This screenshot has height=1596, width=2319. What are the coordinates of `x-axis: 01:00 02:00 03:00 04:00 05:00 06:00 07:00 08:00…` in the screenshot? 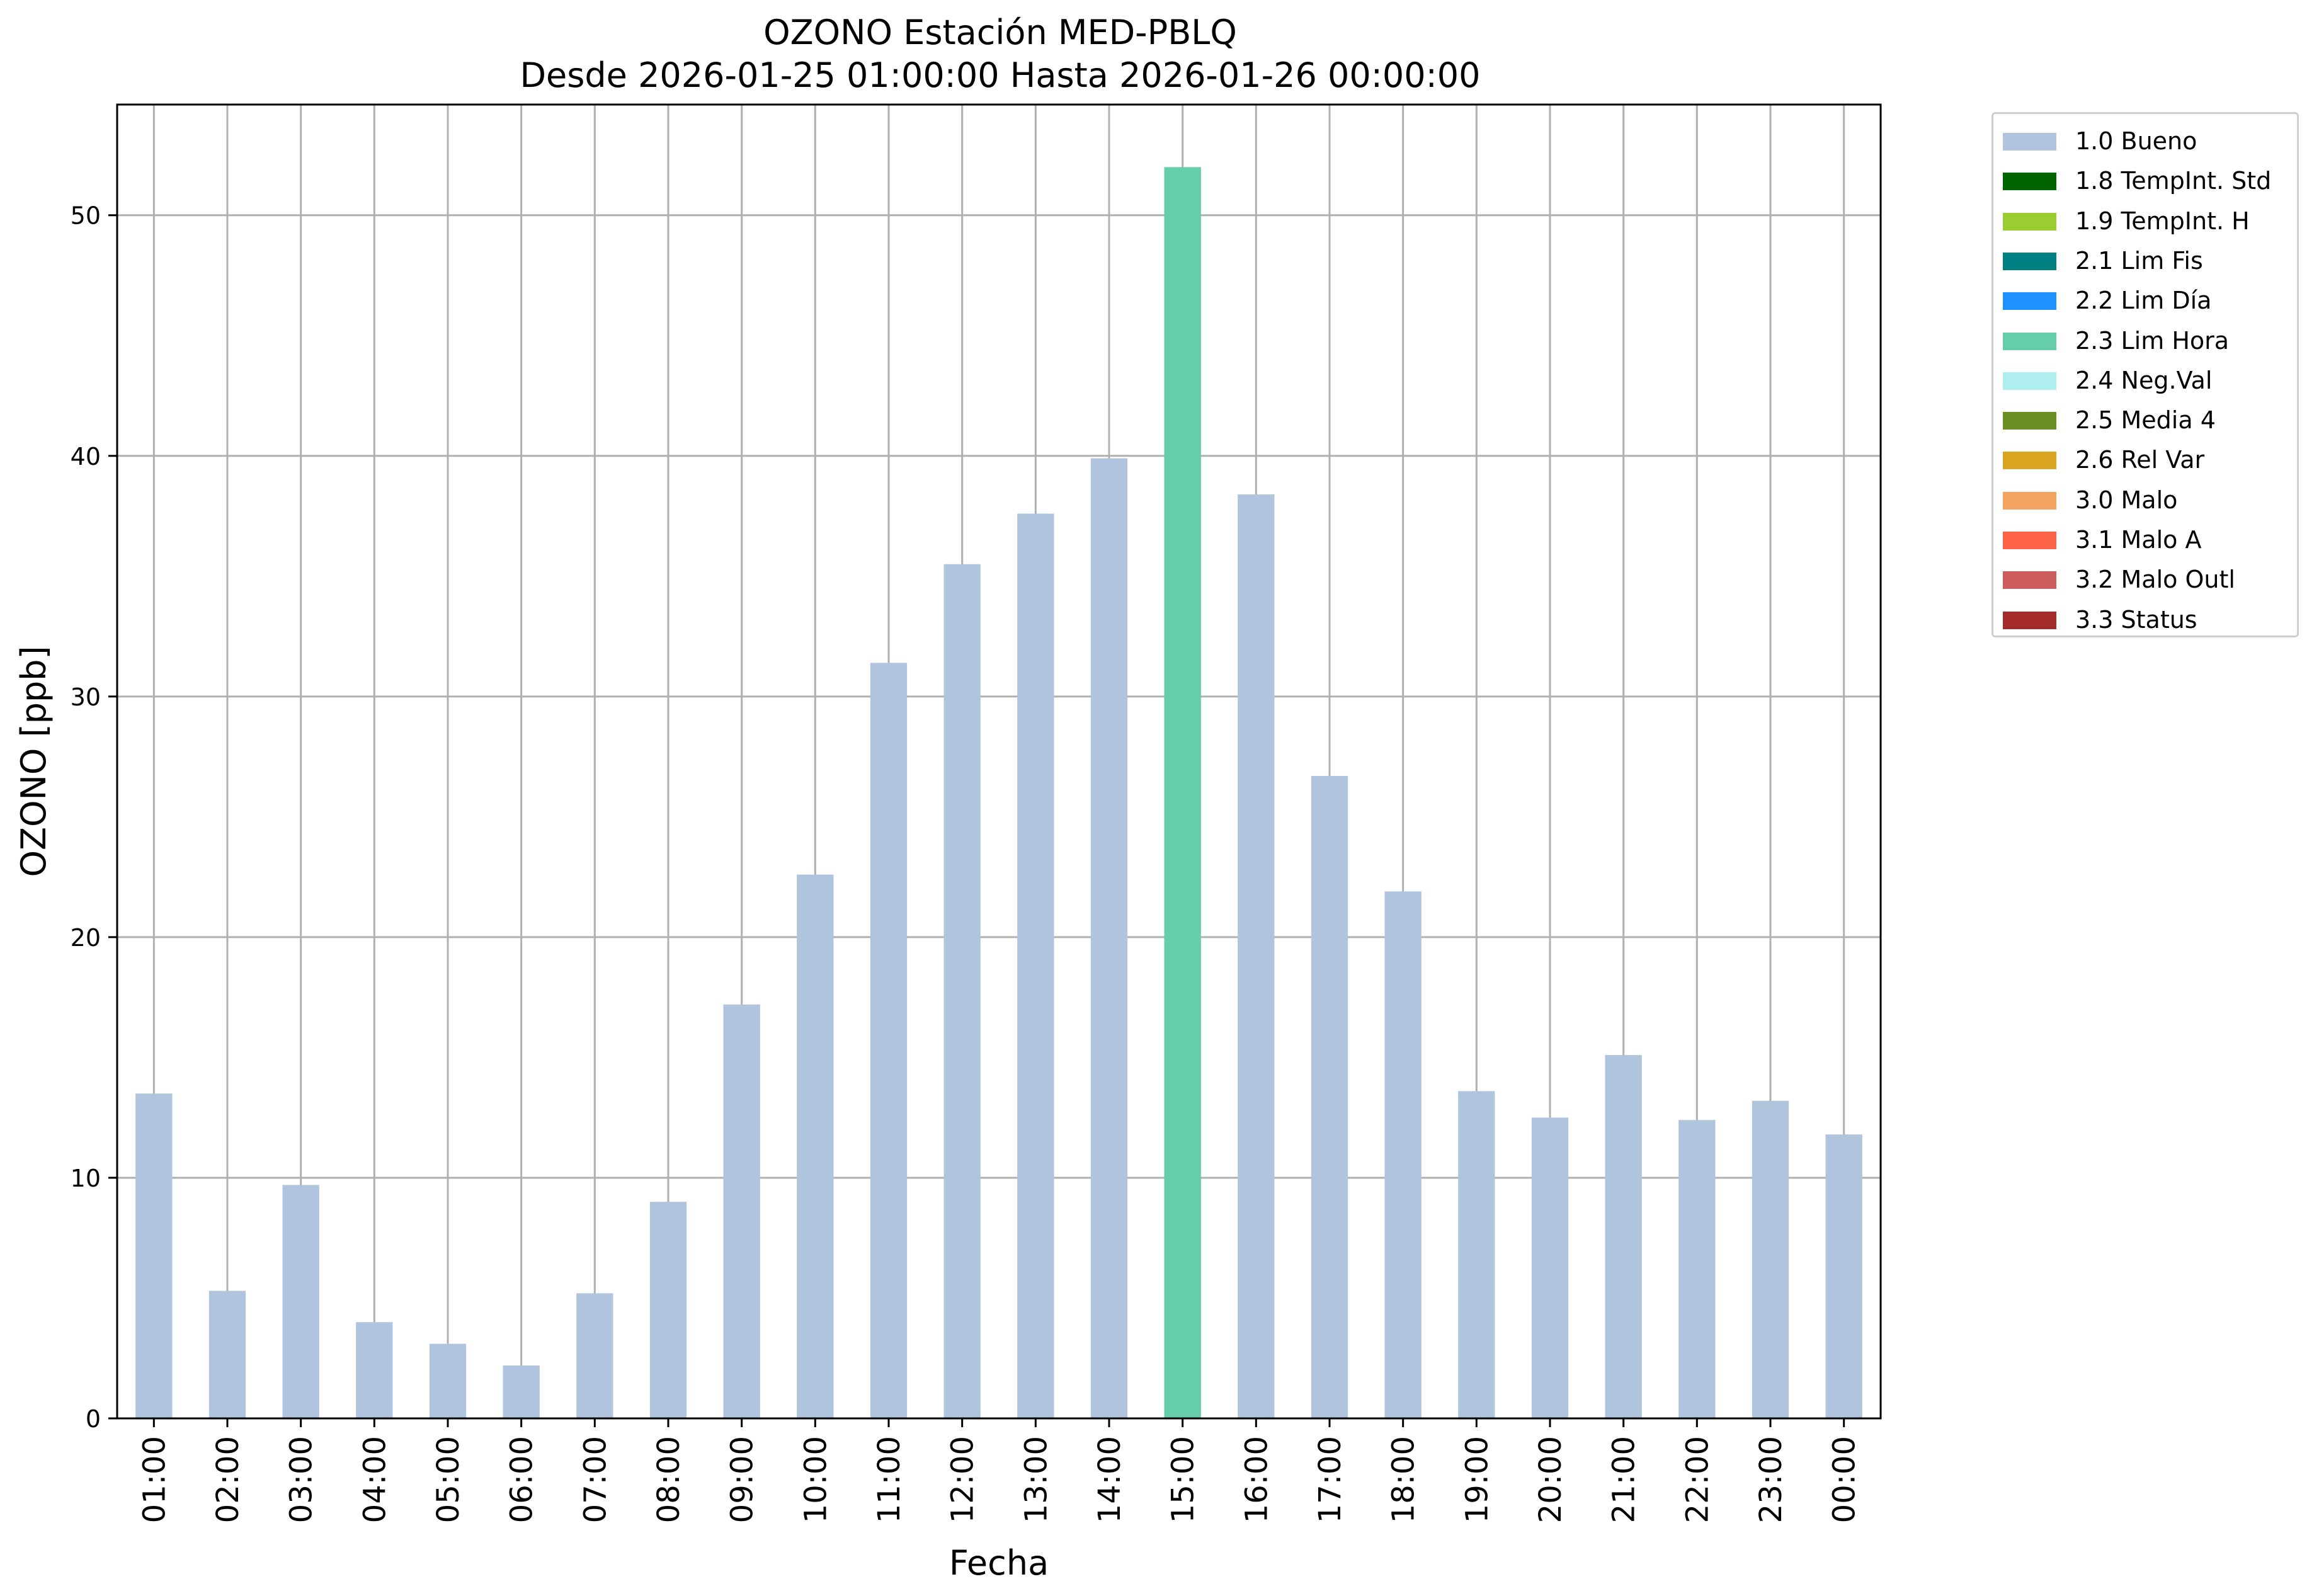 It's located at (999, 1470).